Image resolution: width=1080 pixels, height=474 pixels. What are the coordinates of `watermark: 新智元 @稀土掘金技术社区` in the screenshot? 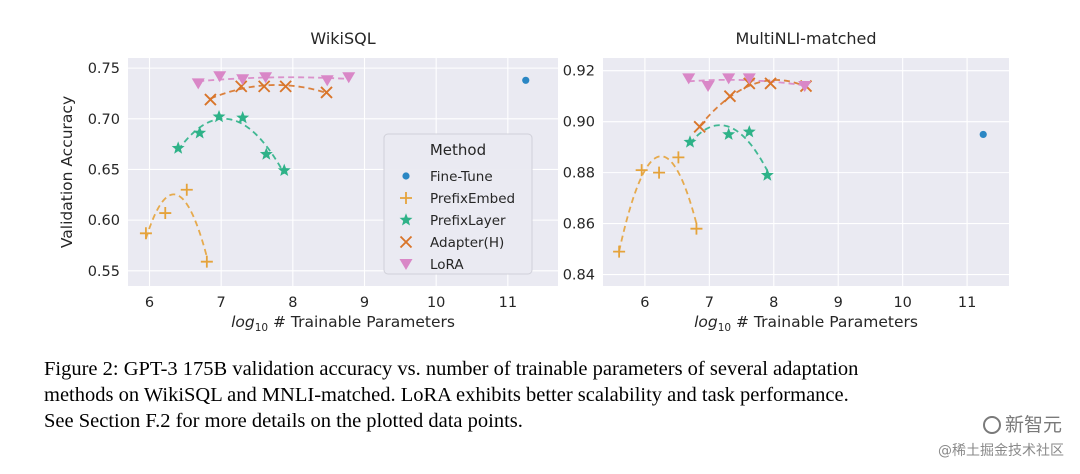 It's located at (978, 434).